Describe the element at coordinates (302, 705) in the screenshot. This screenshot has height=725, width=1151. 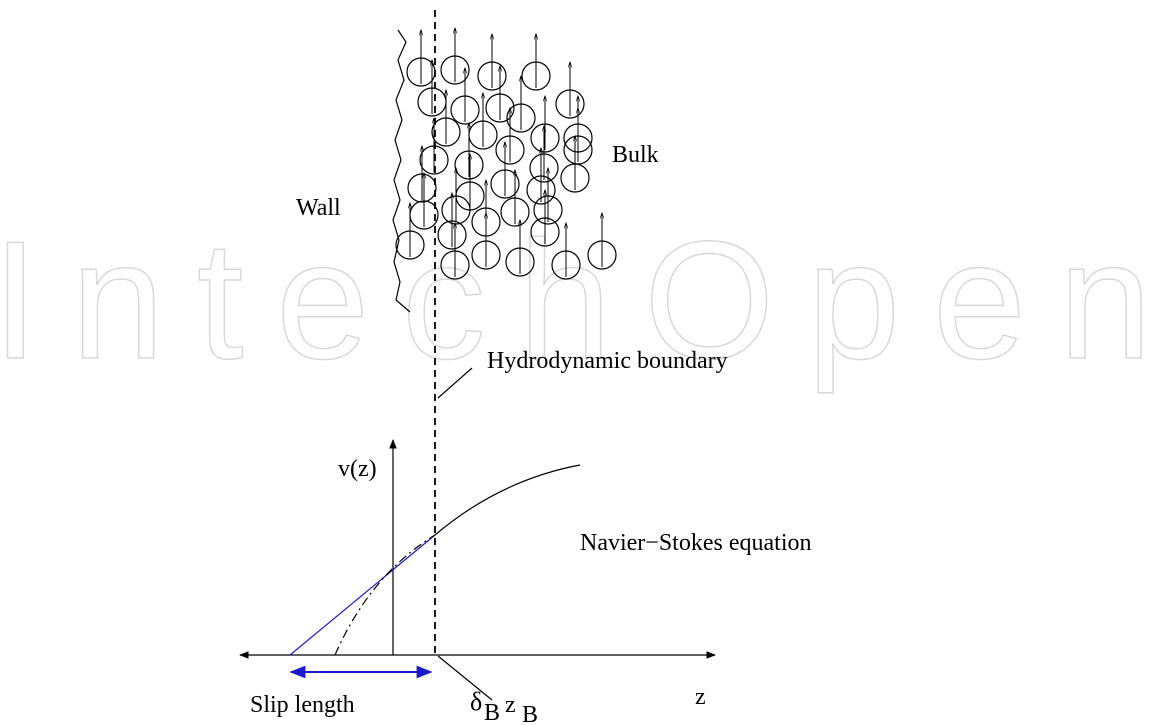
I see `slip-label: Slip length` at that location.